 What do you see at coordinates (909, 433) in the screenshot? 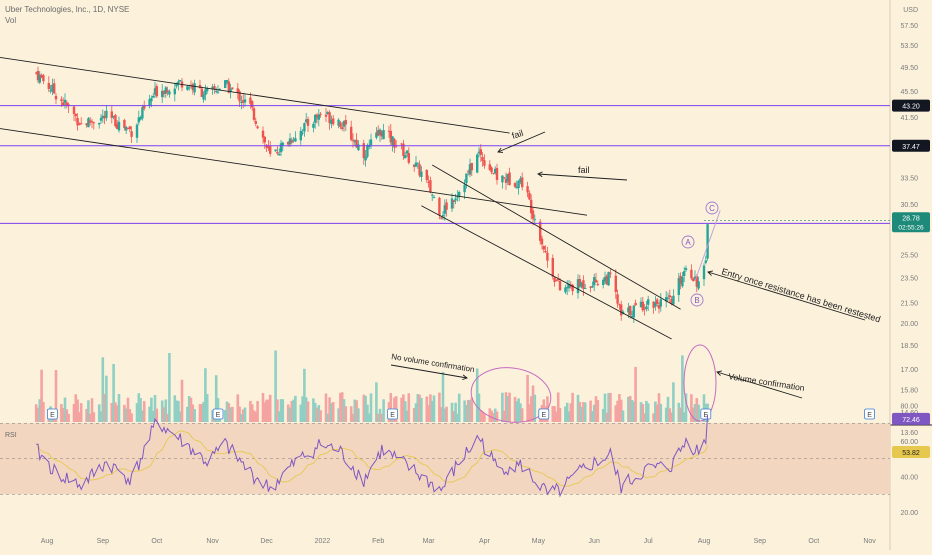
I see `price-tick-label: 13.60` at bounding box center [909, 433].